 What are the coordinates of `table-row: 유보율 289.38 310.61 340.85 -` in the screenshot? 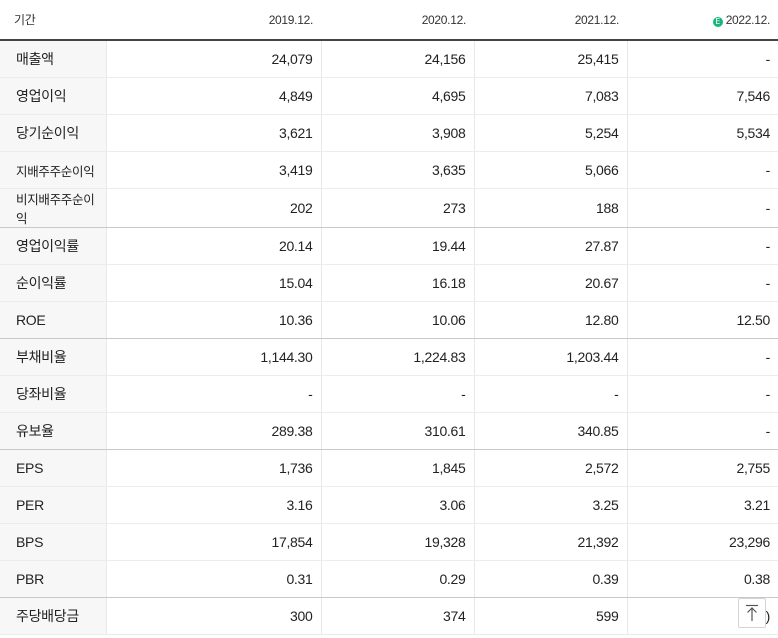 It's located at (389, 431).